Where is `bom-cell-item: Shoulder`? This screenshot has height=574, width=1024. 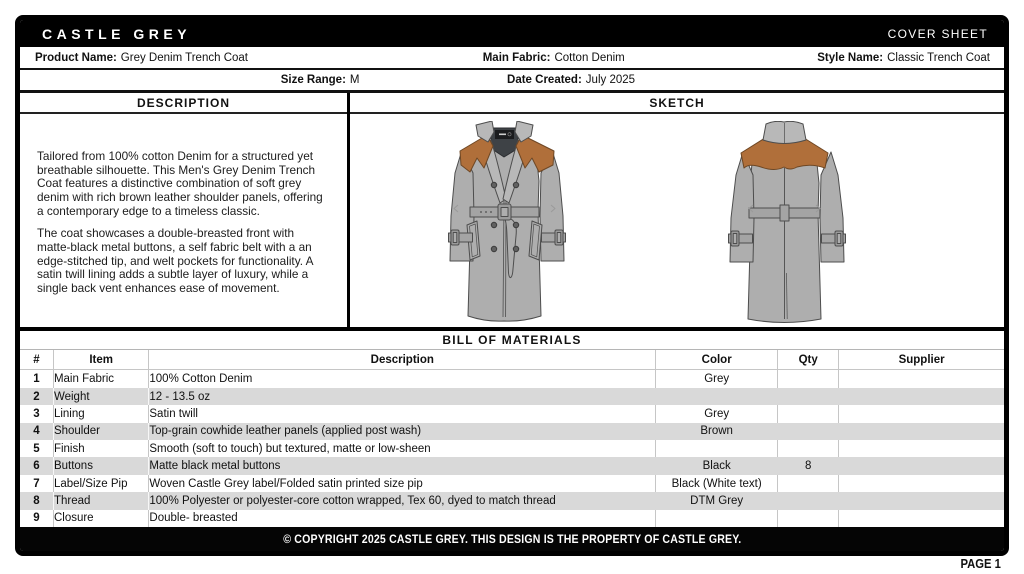
bom-cell-item: Shoulder is located at coordinates (101, 431).